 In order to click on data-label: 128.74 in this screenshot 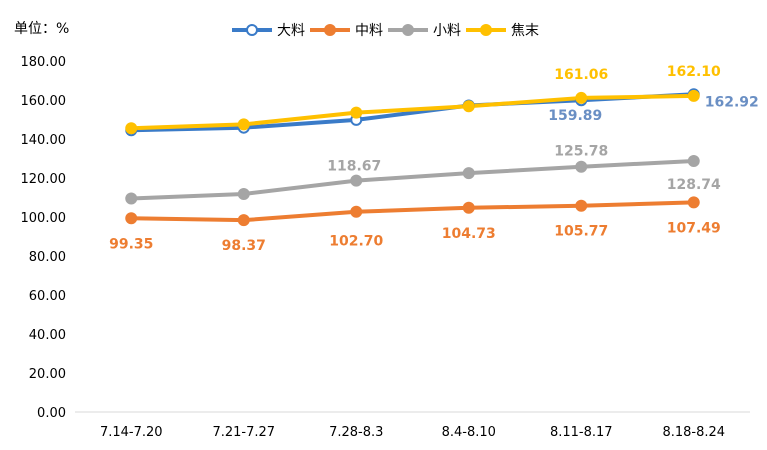, I will do `click(694, 185)`.